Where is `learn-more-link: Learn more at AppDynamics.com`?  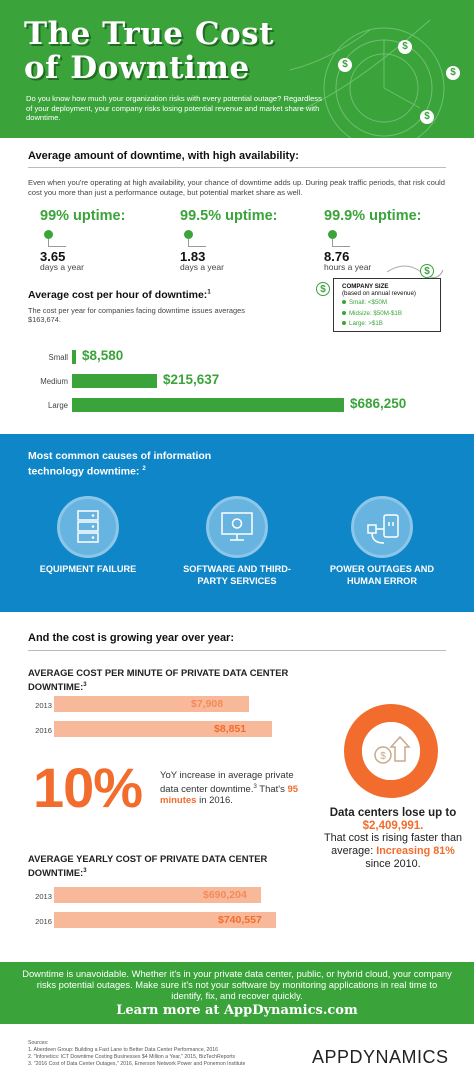
learn-more-link: Learn more at AppDynamics.com is located at coordinates (237, 1010).